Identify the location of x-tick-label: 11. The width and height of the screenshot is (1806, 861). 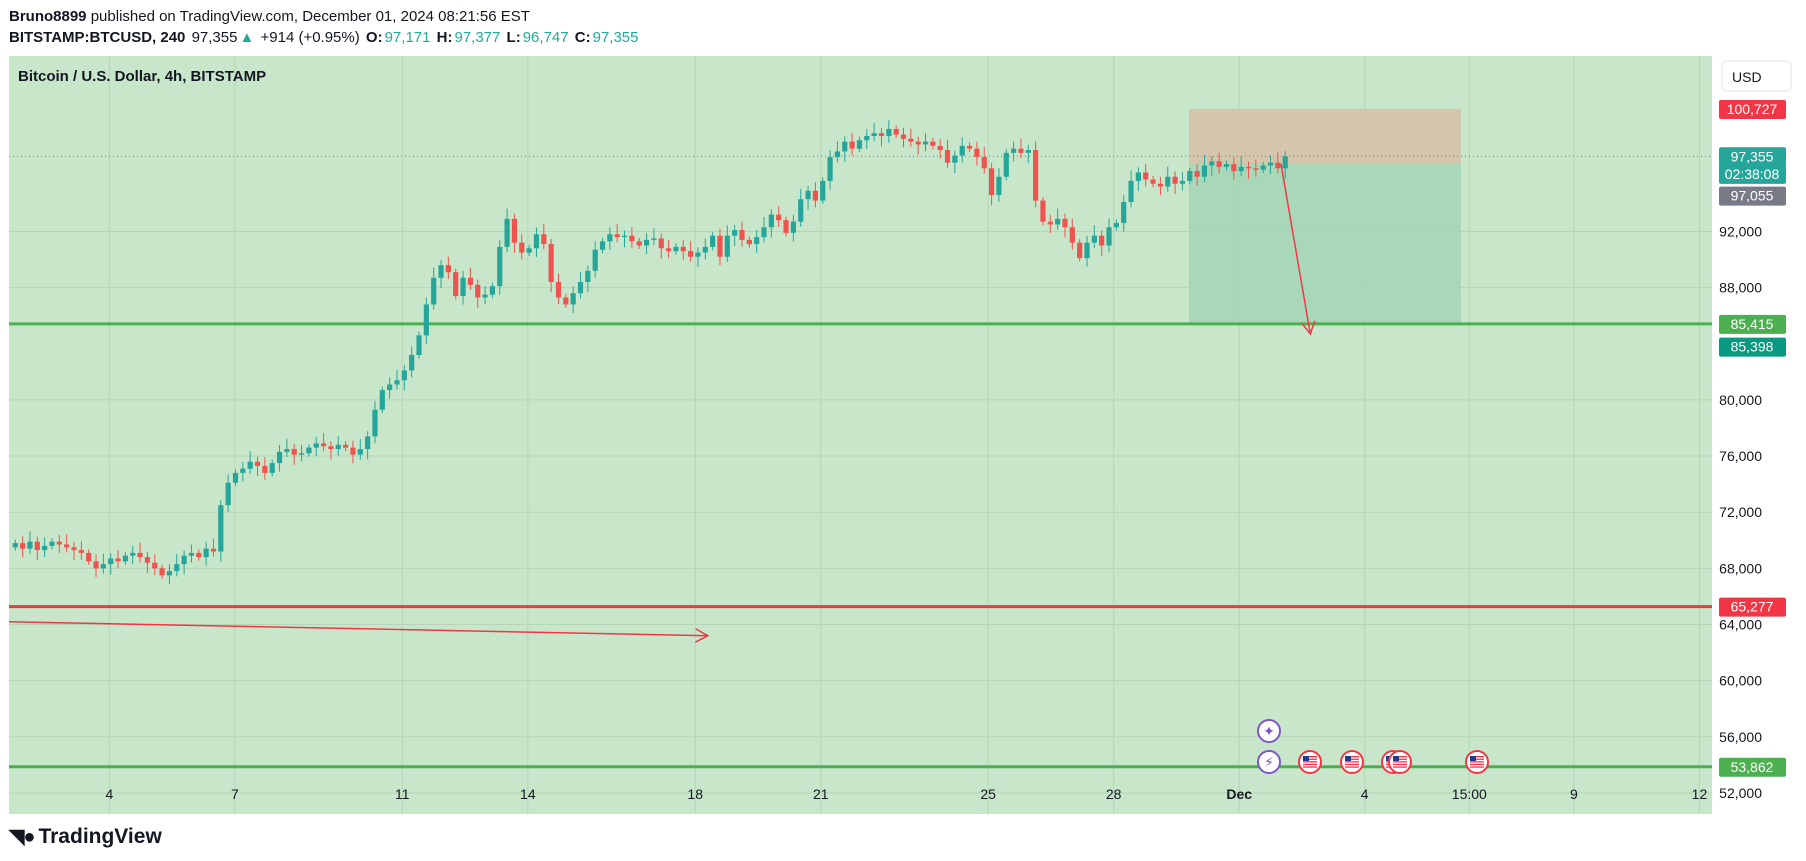
(402, 794).